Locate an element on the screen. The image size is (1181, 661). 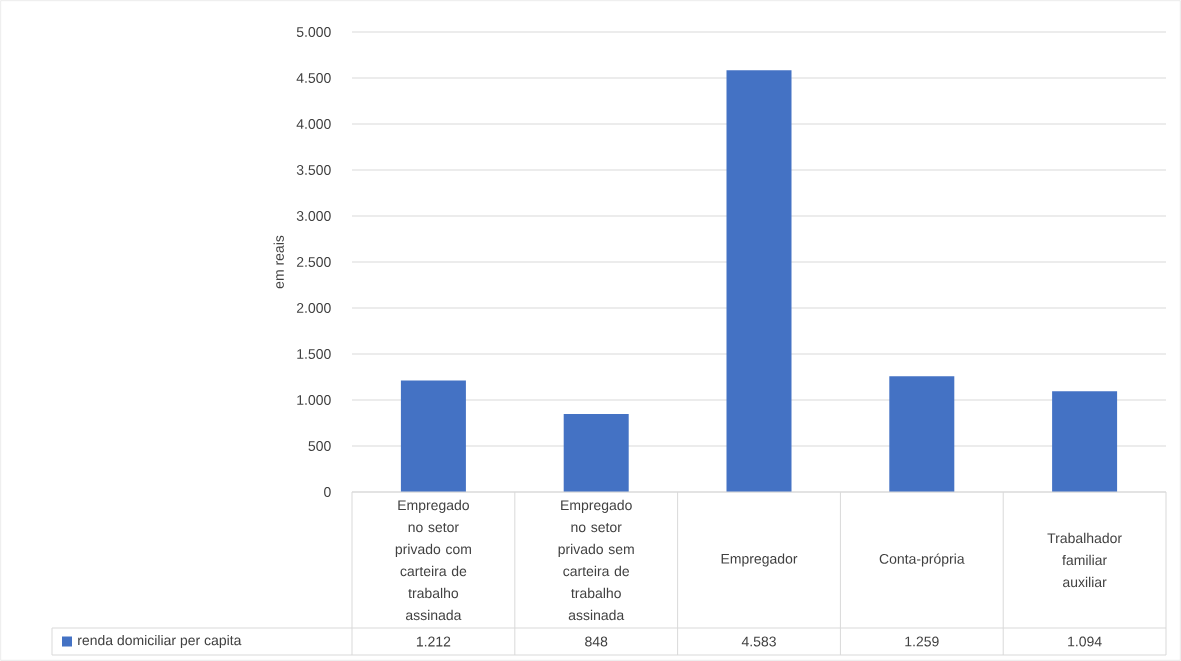
y-tick-label: 0 is located at coordinates (327, 492).